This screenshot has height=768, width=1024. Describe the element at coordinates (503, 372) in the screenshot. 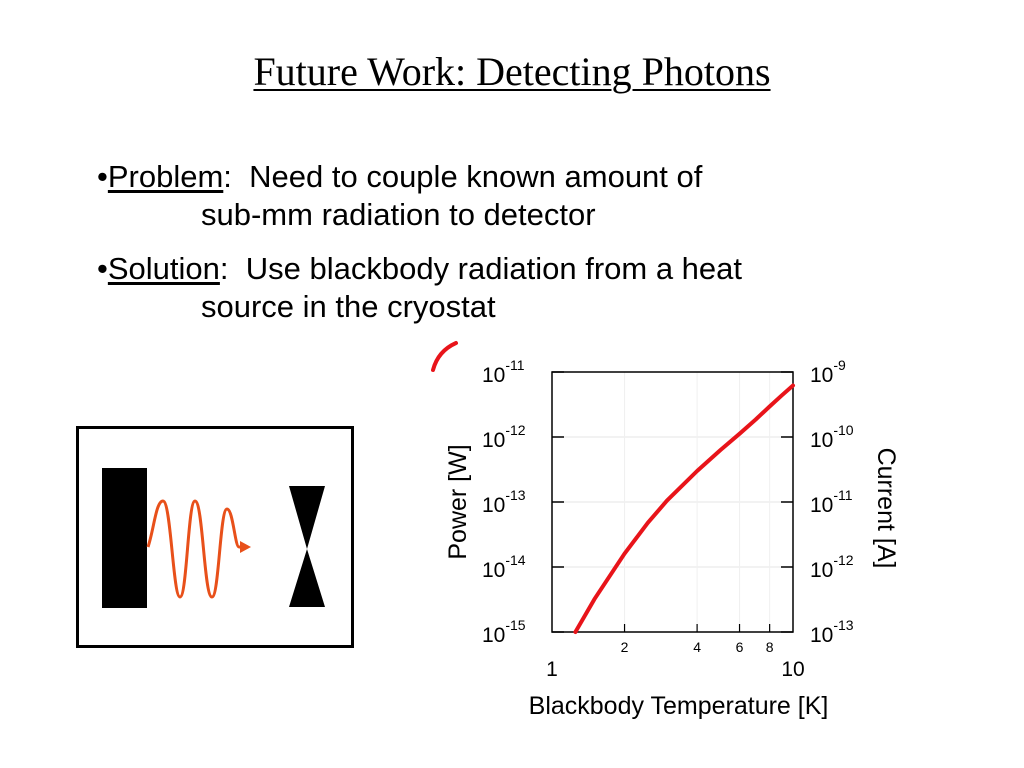

I see `y-tick-label: 10-11` at that location.